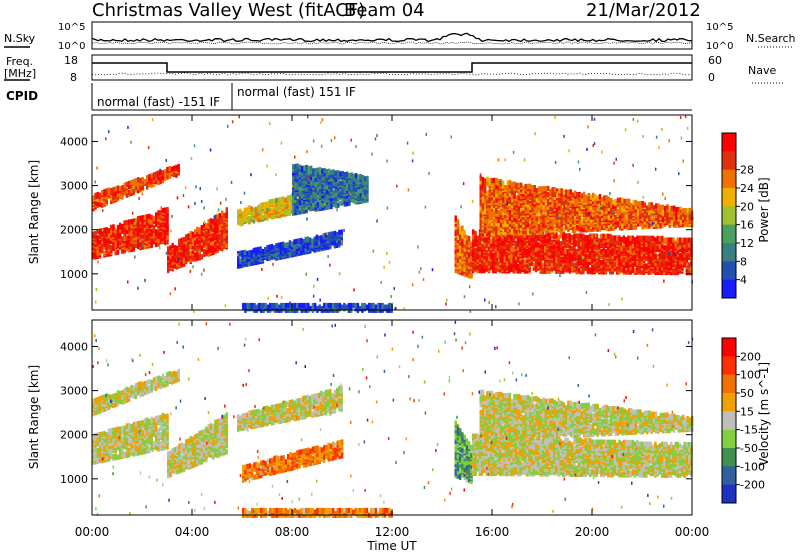 This screenshot has width=800, height=554. Describe the element at coordinates (715, 60) in the screenshot. I see `nave-tick-top: 60` at that location.